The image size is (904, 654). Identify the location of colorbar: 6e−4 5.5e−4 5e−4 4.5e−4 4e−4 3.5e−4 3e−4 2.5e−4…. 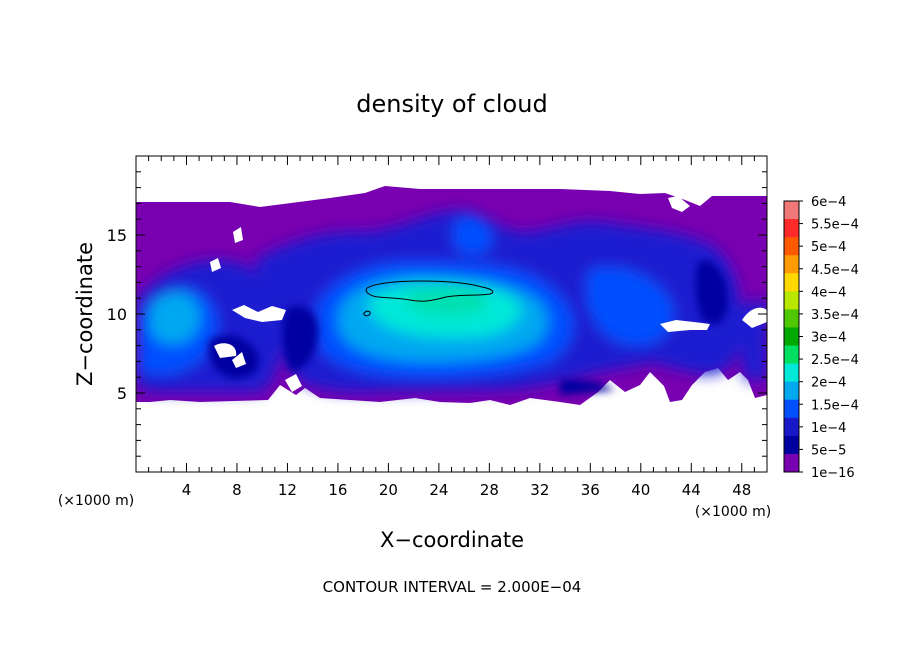
(821, 338).